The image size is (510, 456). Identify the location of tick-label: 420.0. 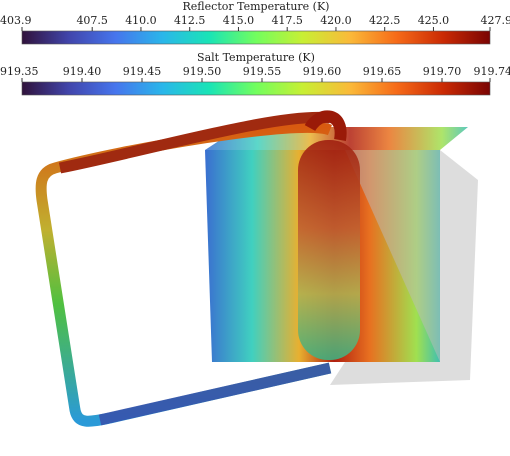
(336, 20).